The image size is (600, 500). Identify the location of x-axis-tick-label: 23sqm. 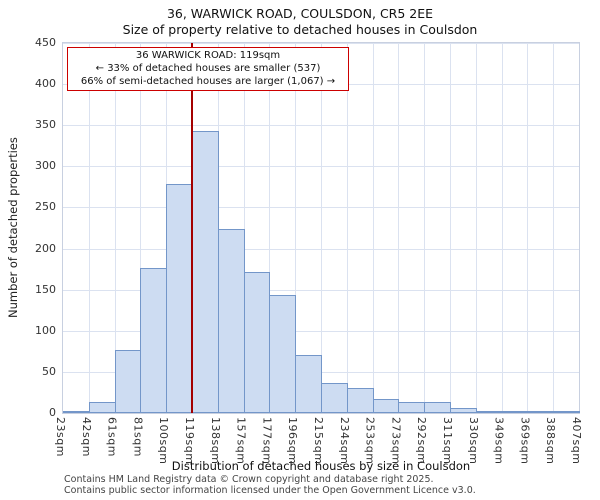
(60, 437).